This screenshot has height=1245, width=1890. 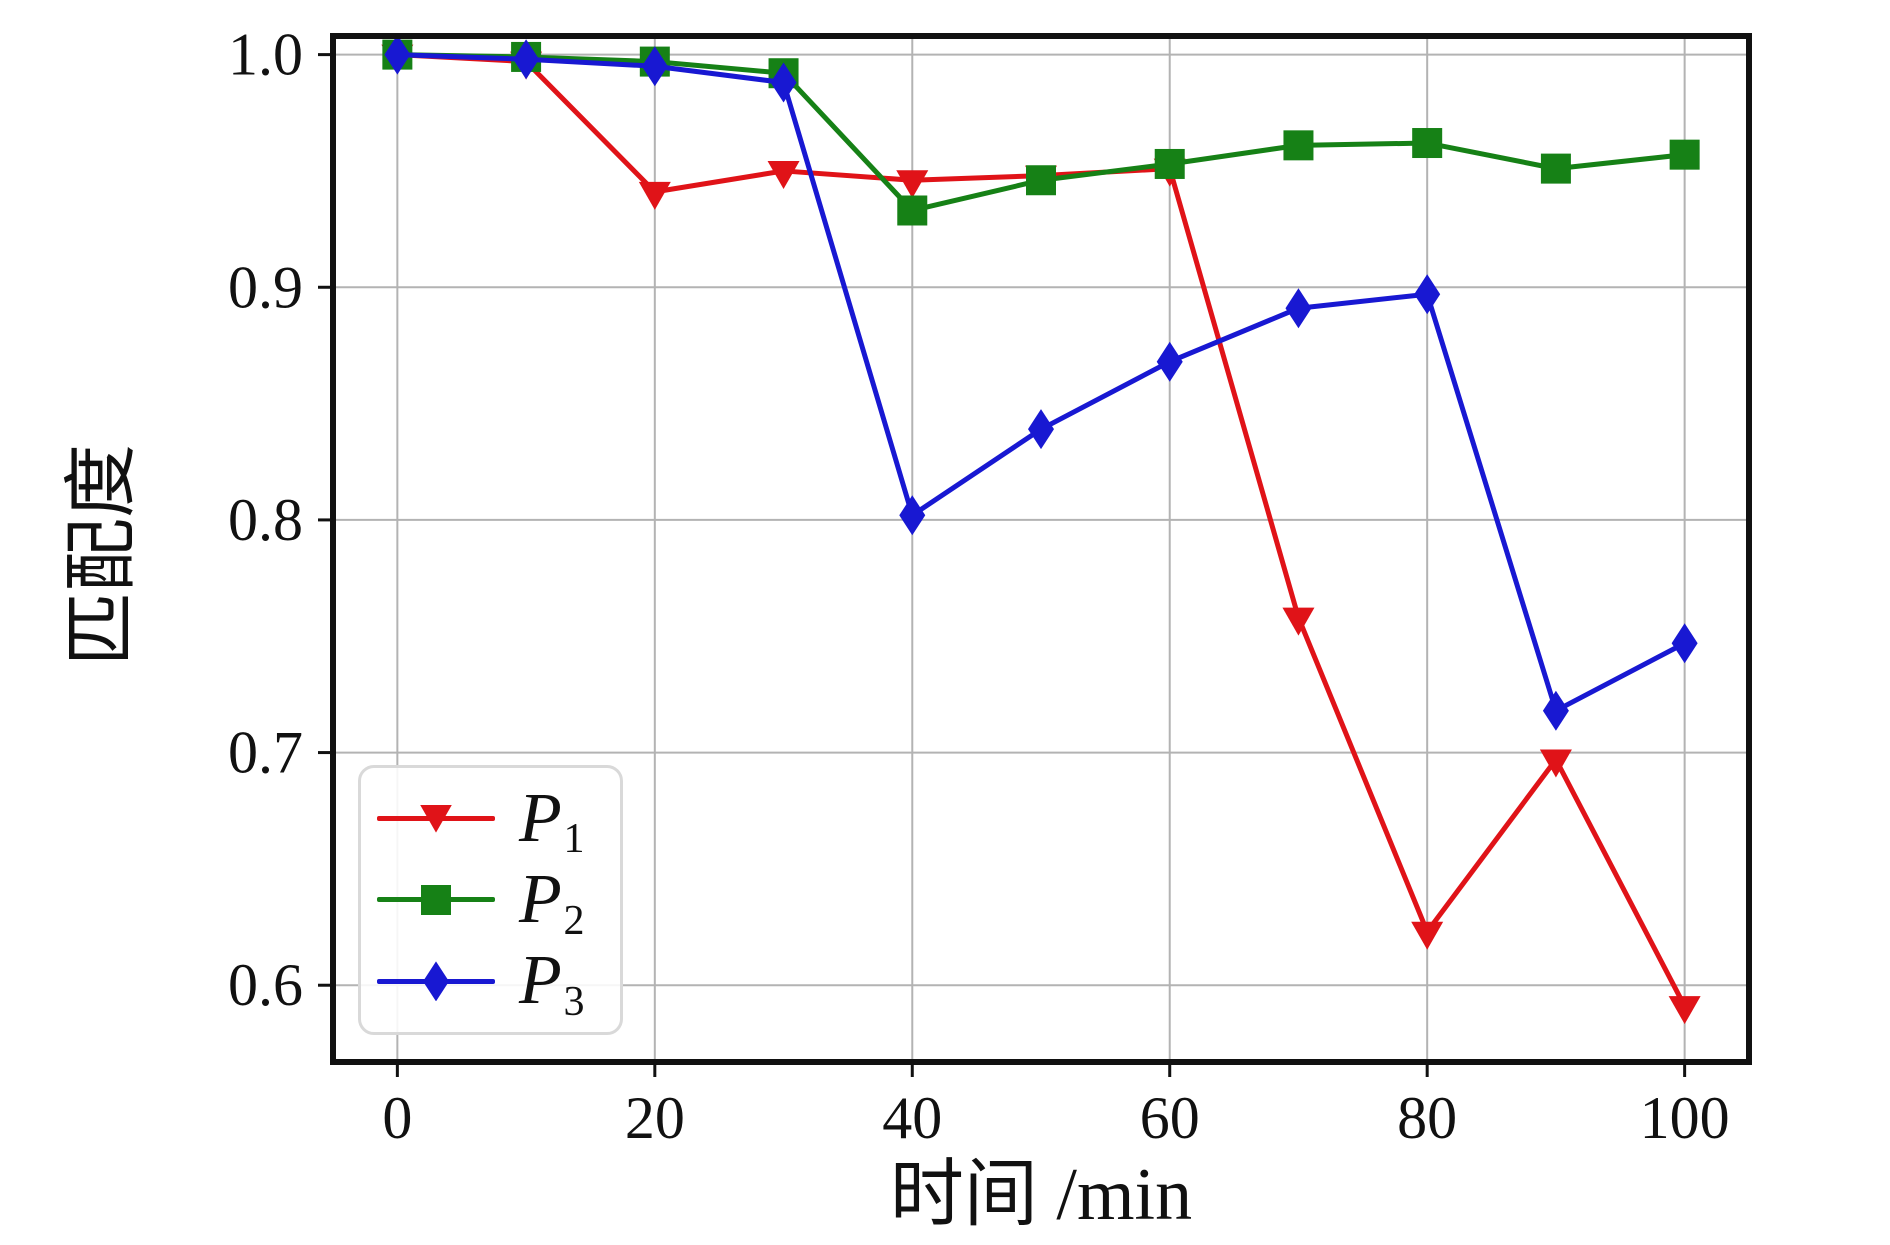 I want to click on x-tick-label-60: 60, so click(x=1170, y=1118).